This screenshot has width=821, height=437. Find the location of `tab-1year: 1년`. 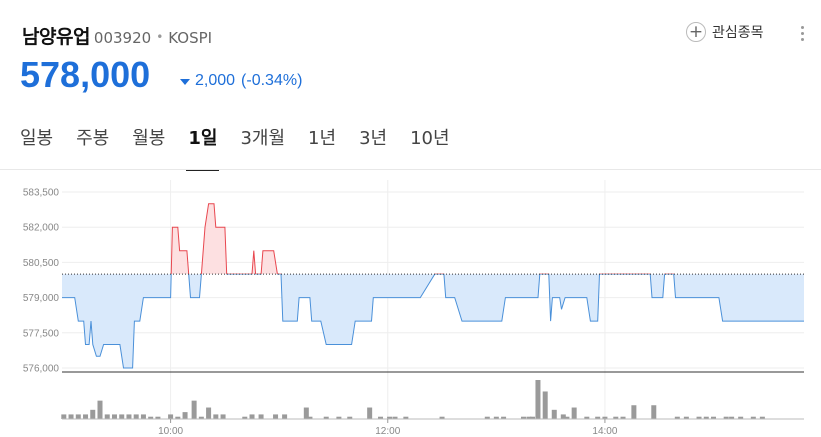

tab-1year: 1년 is located at coordinates (322, 138).